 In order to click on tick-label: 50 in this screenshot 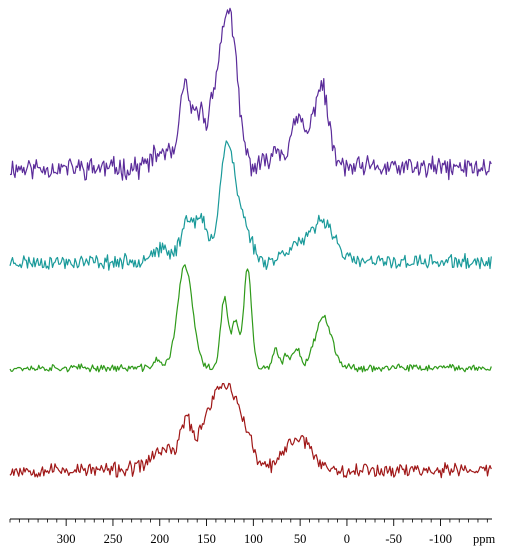, I will do `click(300, 539)`.